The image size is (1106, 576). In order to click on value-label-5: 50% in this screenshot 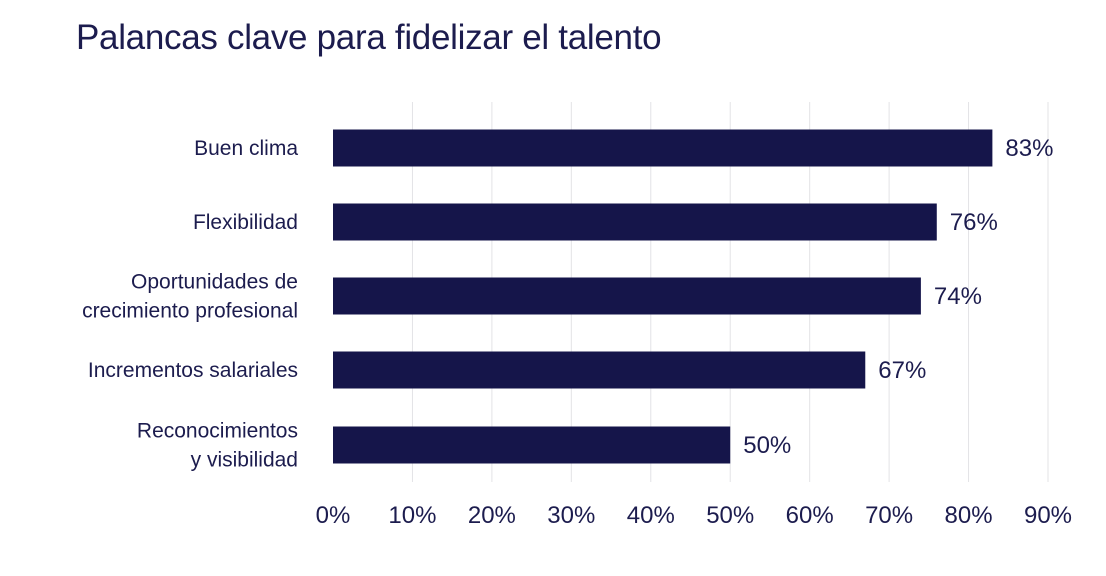, I will do `click(767, 445)`.